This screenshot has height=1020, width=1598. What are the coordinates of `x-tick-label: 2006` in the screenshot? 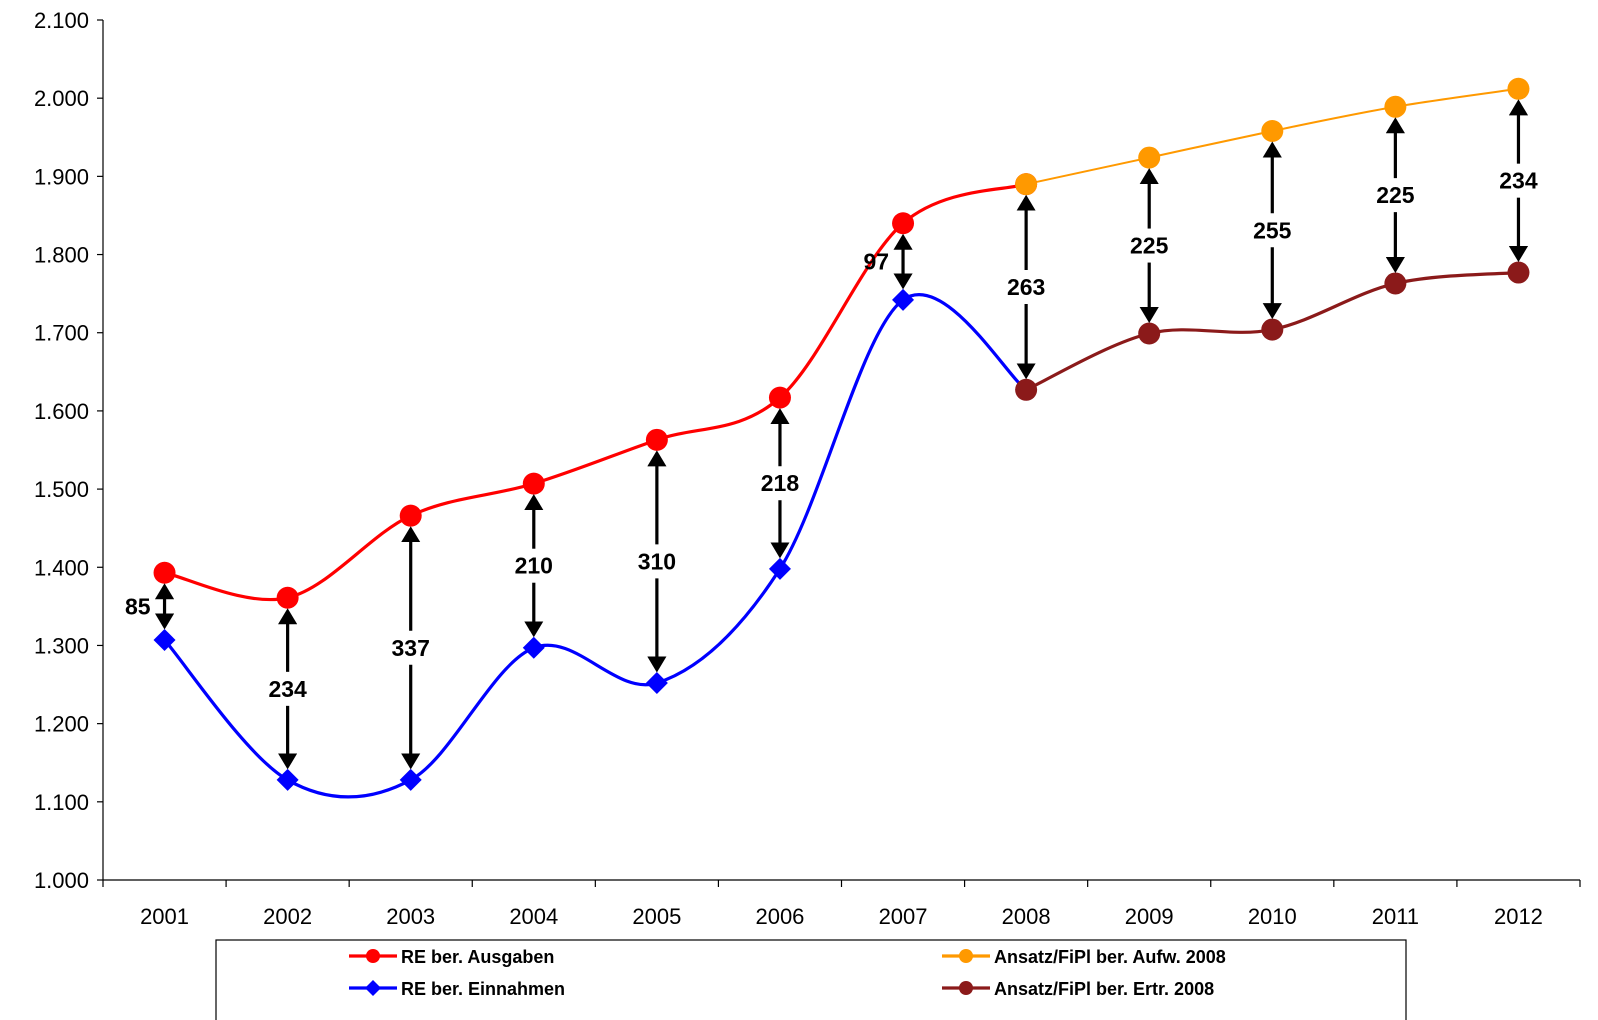 It's located at (779, 916).